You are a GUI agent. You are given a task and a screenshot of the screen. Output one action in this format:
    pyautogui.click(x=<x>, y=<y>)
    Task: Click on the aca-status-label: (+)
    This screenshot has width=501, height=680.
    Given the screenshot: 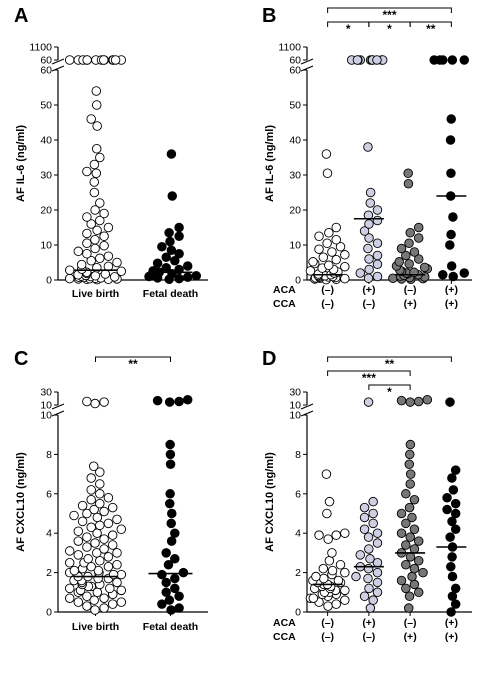 What is the action you would take?
    pyautogui.click(x=451, y=290)
    